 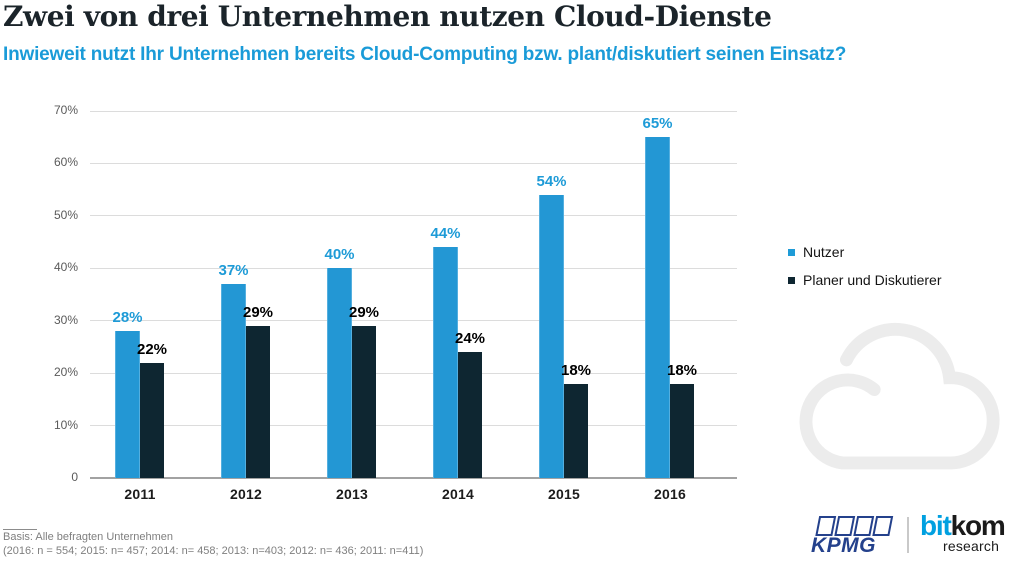 What do you see at coordinates (339, 254) in the screenshot?
I see `bar-value-label: 40%` at bounding box center [339, 254].